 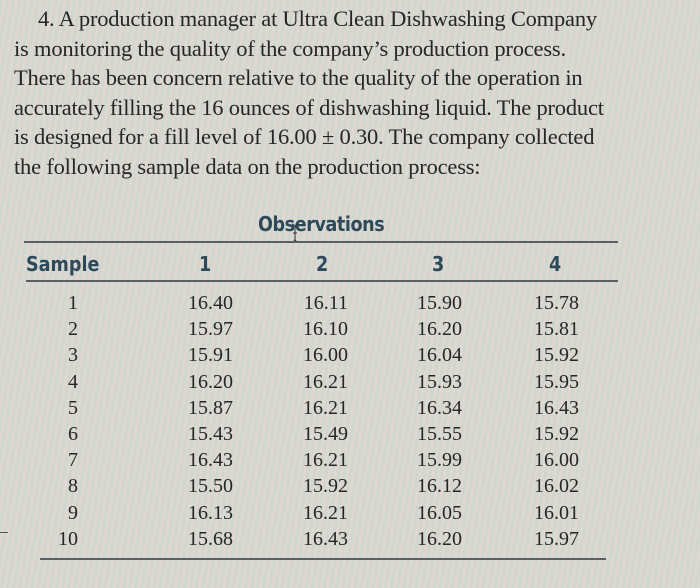 What do you see at coordinates (210, 303) in the screenshot?
I see `observation-value: 16.40` at bounding box center [210, 303].